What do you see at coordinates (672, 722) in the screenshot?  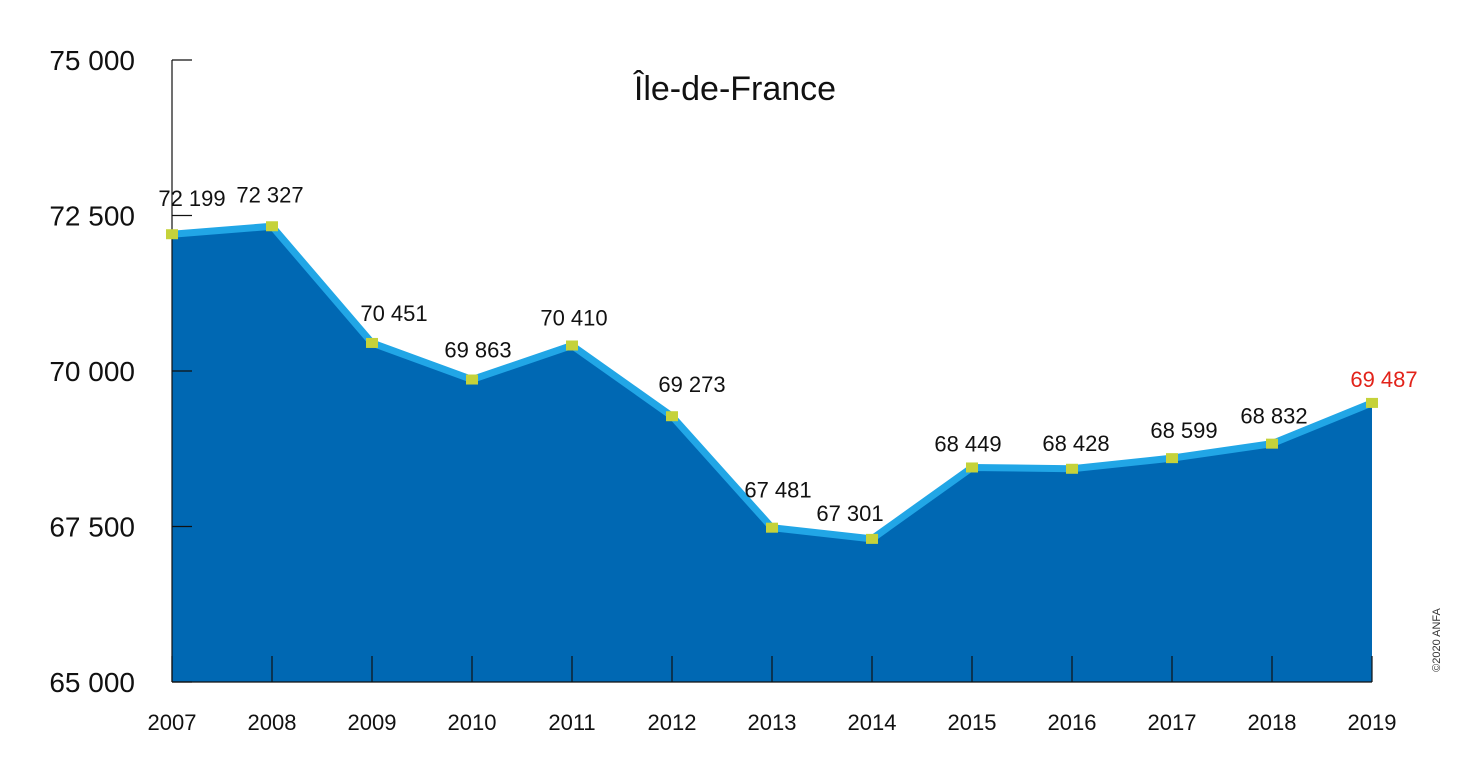 I see `x-tick-label: 2012` at bounding box center [672, 722].